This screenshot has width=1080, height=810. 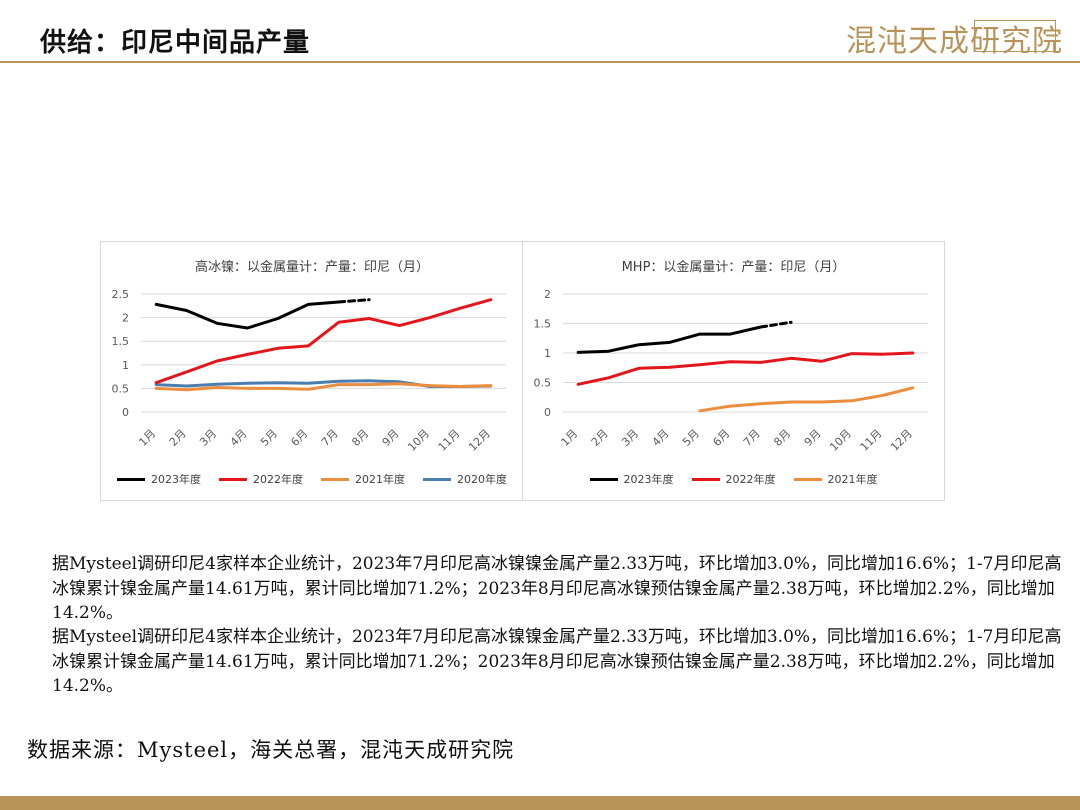 I want to click on brand-logo: 混沌天成研究院, so click(x=954, y=37).